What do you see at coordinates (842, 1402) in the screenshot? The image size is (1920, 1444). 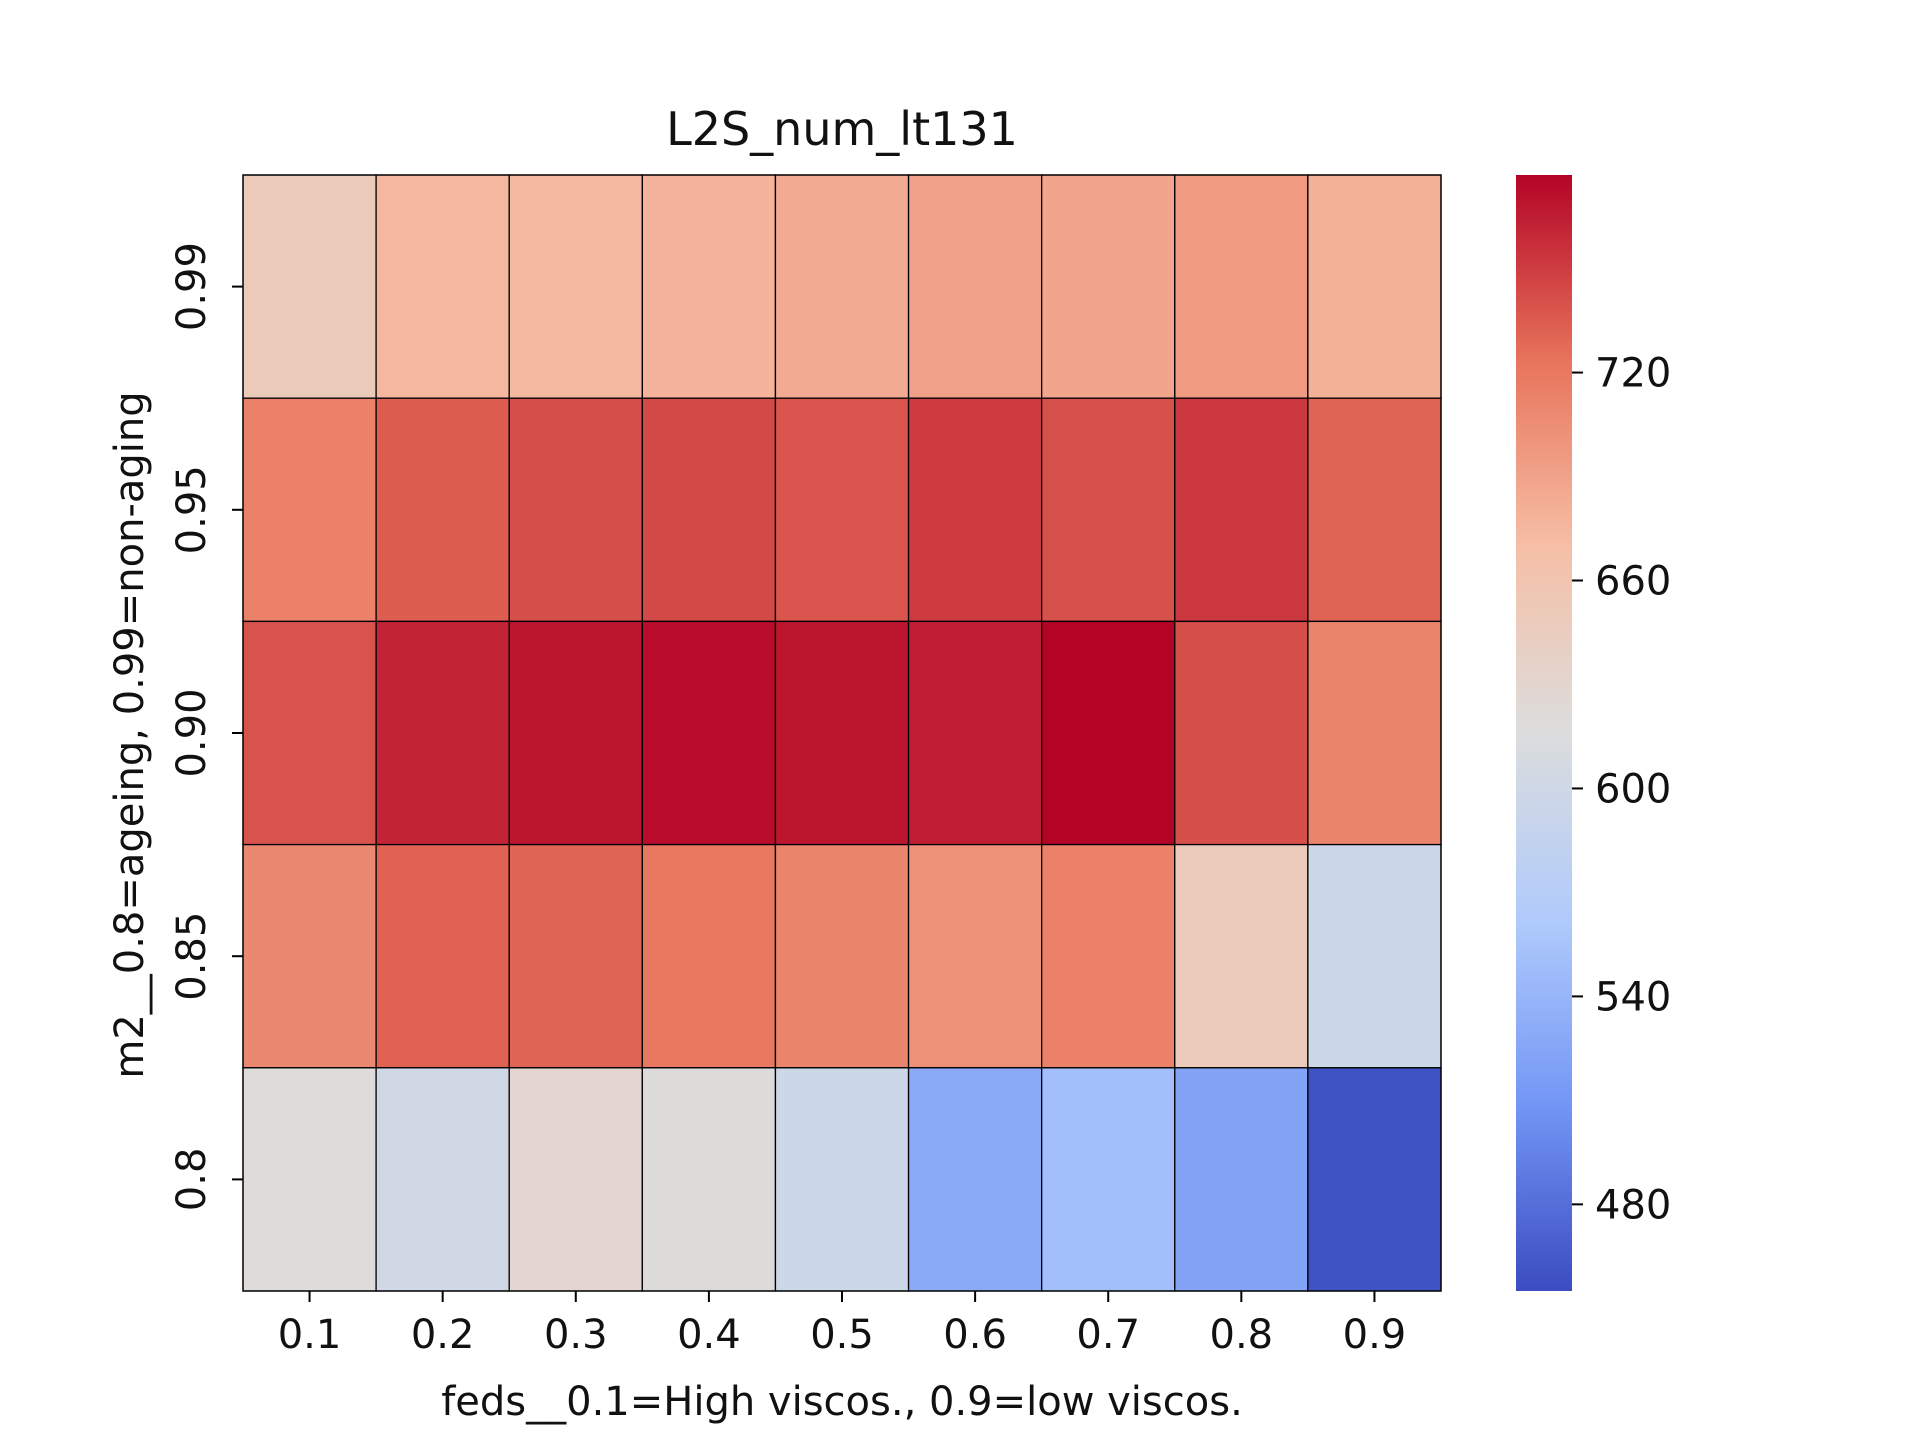 I see `x-axis-label: feds__0.1=High viscos., 0.9=low viscos.` at bounding box center [842, 1402].